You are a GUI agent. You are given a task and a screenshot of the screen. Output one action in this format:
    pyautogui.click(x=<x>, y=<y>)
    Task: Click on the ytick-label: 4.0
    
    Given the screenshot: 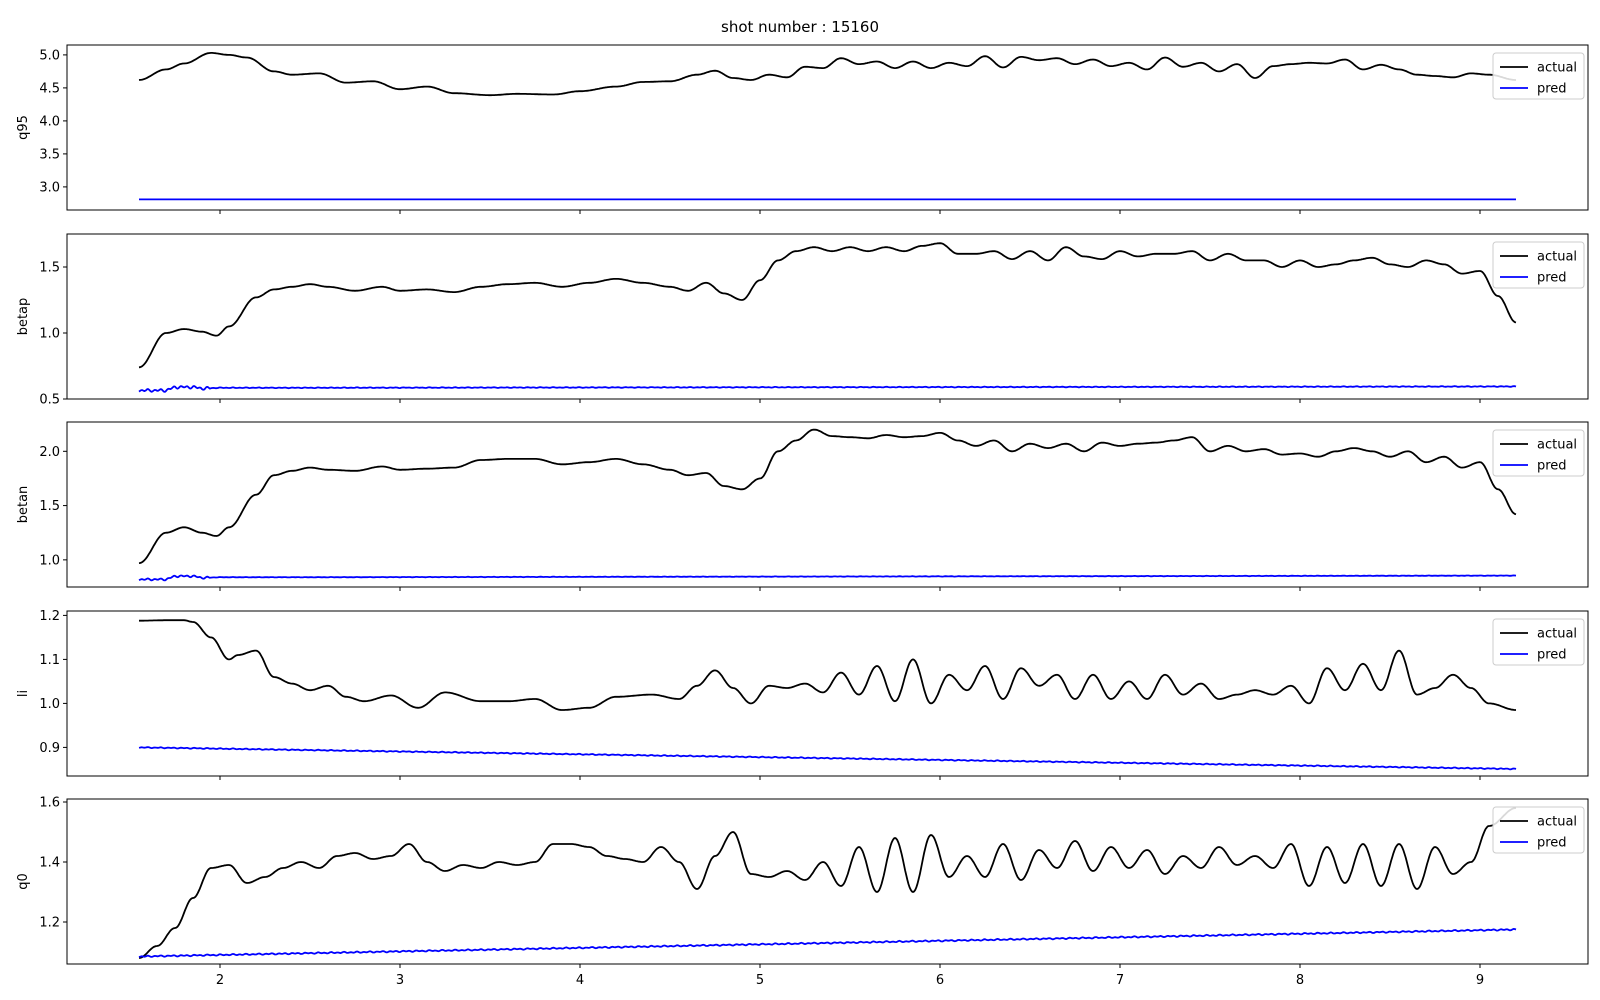 What is the action you would take?
    pyautogui.click(x=49, y=121)
    